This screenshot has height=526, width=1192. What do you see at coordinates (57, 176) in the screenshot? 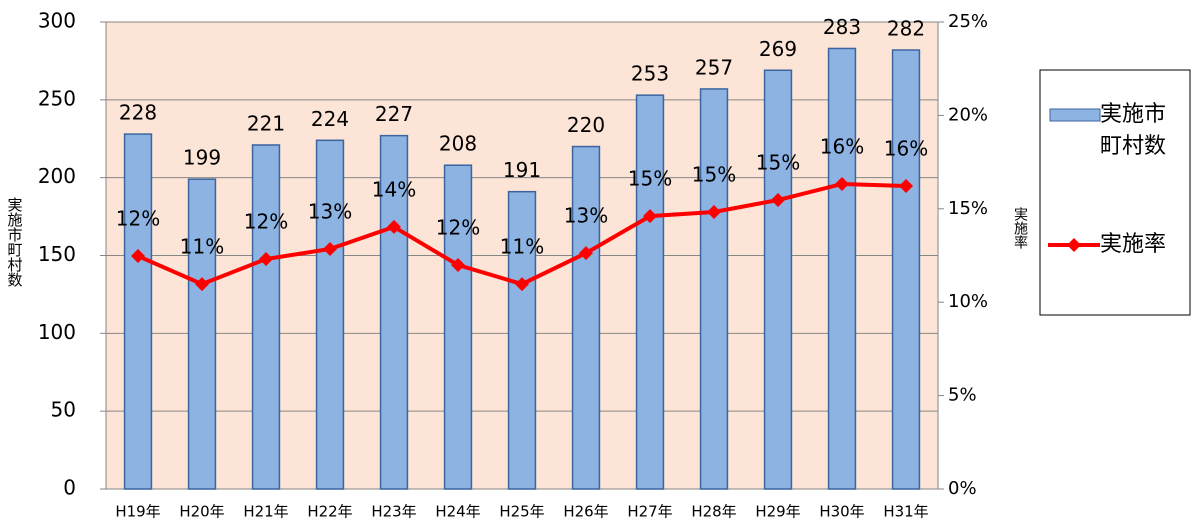
I see `y-tick-label: 200` at bounding box center [57, 176].